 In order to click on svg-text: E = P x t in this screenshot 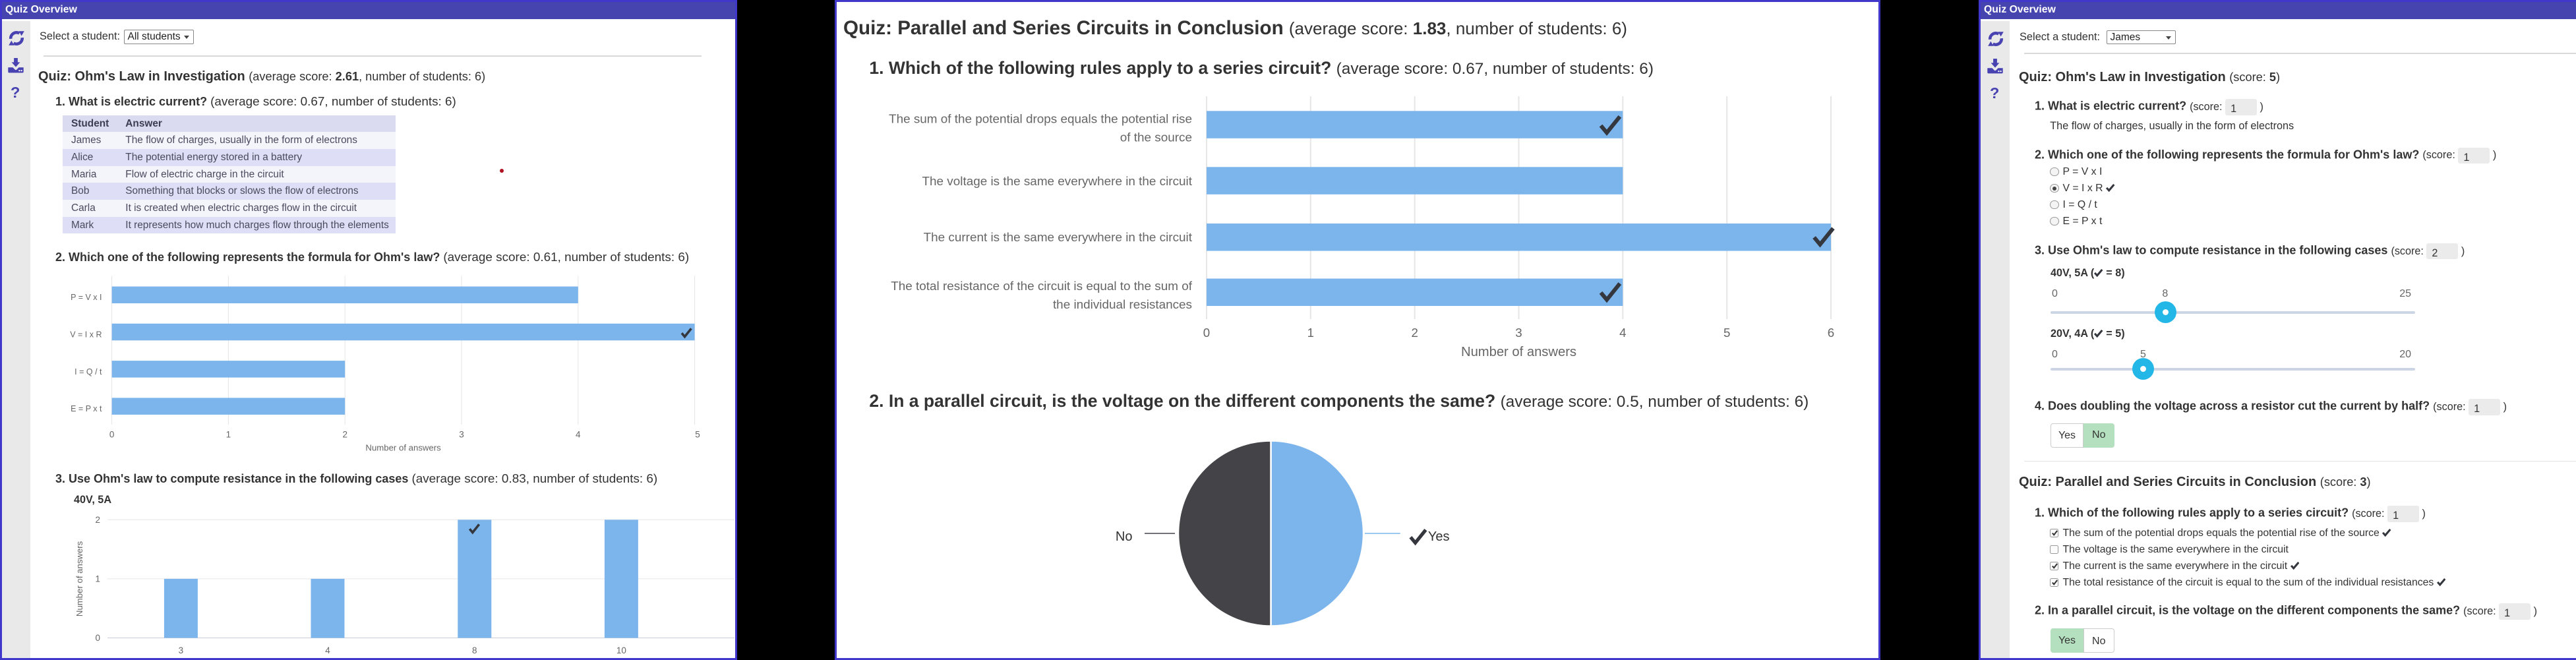, I will do `click(86, 408)`.